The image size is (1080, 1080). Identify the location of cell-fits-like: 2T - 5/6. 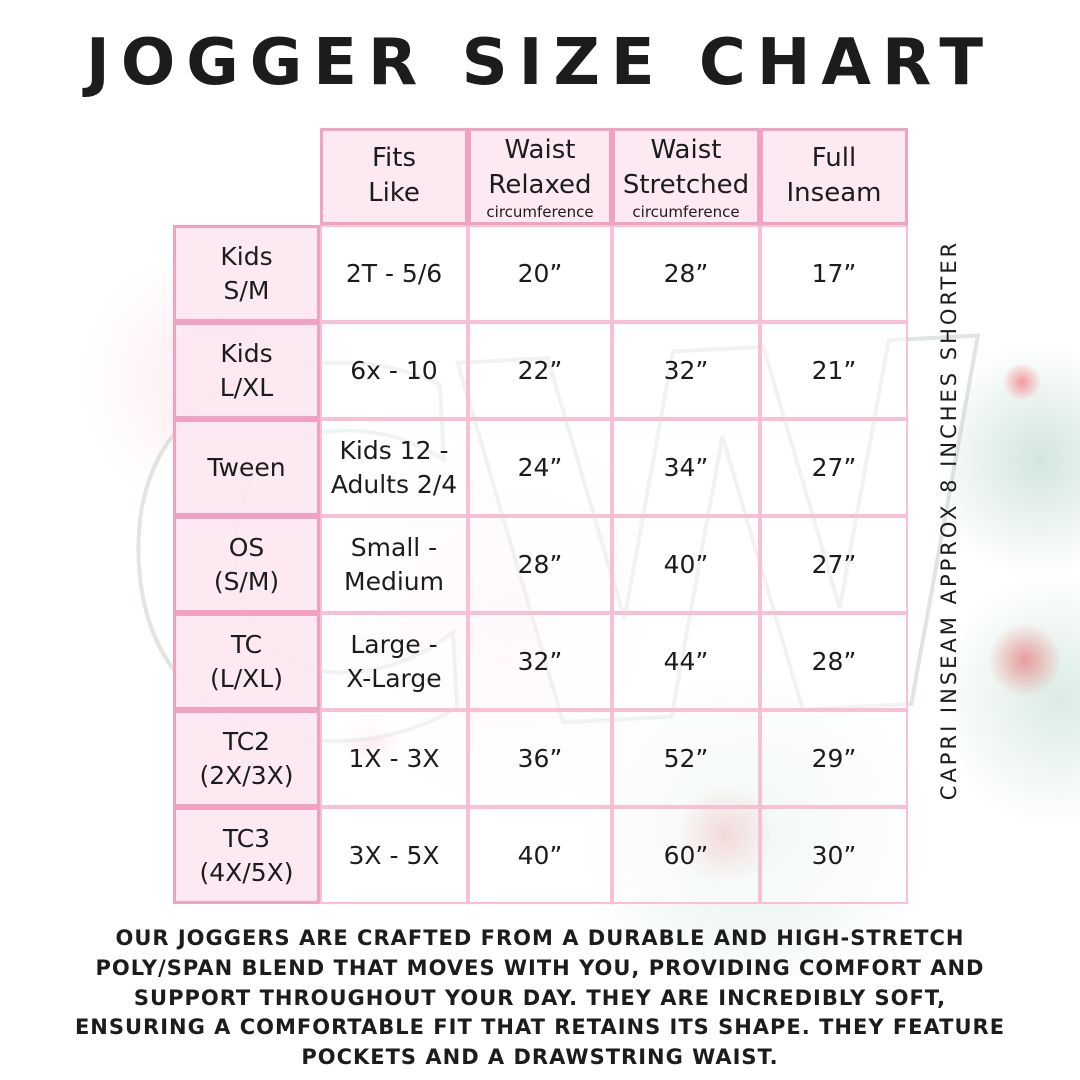
(394, 273).